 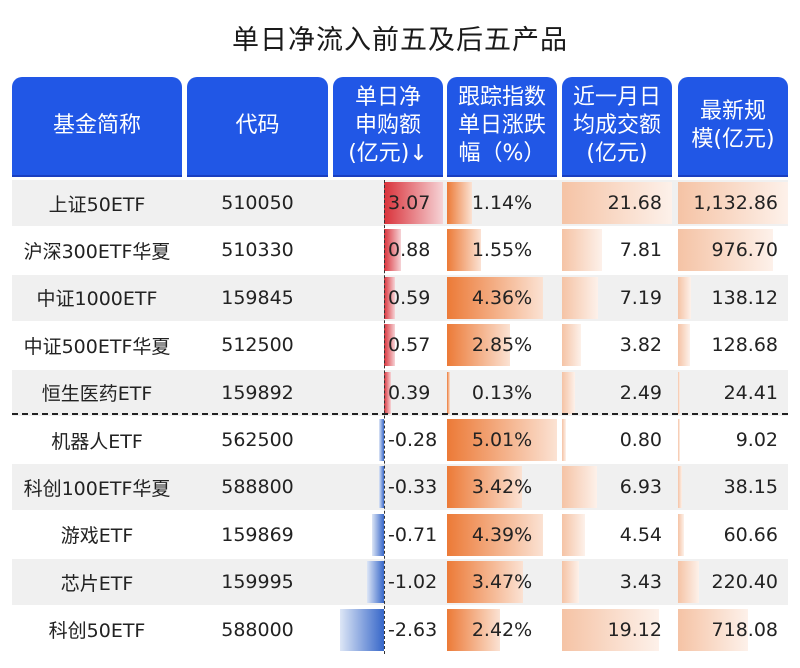 I want to click on table-row: 芯片ETF 159995 -1.02 3.47% 3.43 220.40, so click(x=400, y=582).